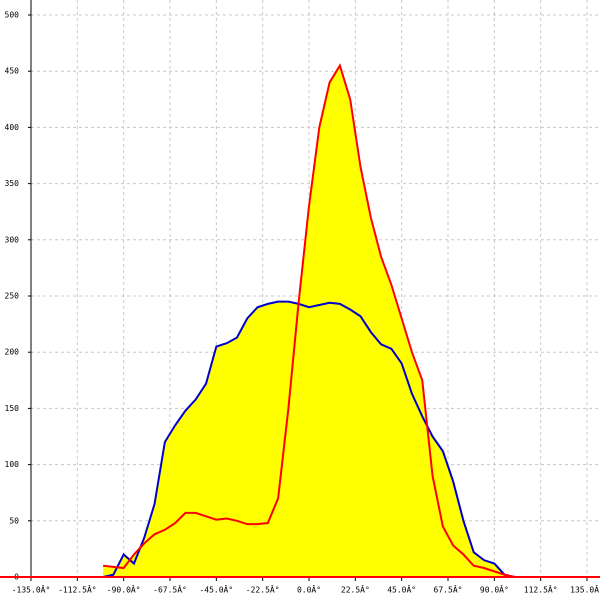  I want to click on x-tick-label: 90.0Â°, so click(494, 589).